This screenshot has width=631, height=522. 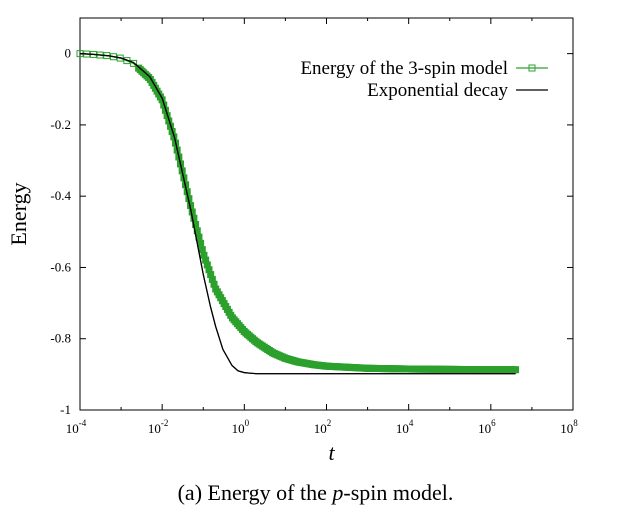 I want to click on legend-marker, so click(x=532, y=68).